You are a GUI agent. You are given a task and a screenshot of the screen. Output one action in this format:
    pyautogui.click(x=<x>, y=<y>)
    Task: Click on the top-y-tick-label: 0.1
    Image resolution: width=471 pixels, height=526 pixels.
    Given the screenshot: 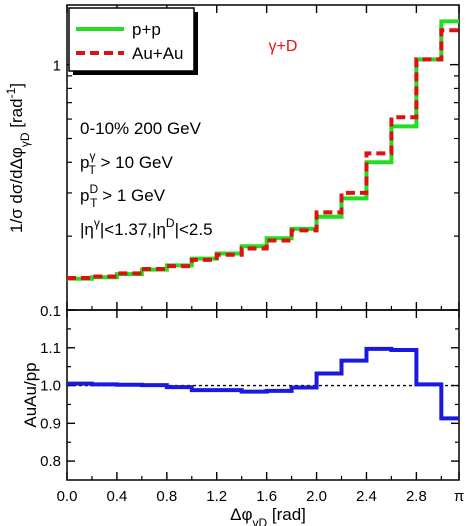 What is the action you would take?
    pyautogui.click(x=50, y=311)
    